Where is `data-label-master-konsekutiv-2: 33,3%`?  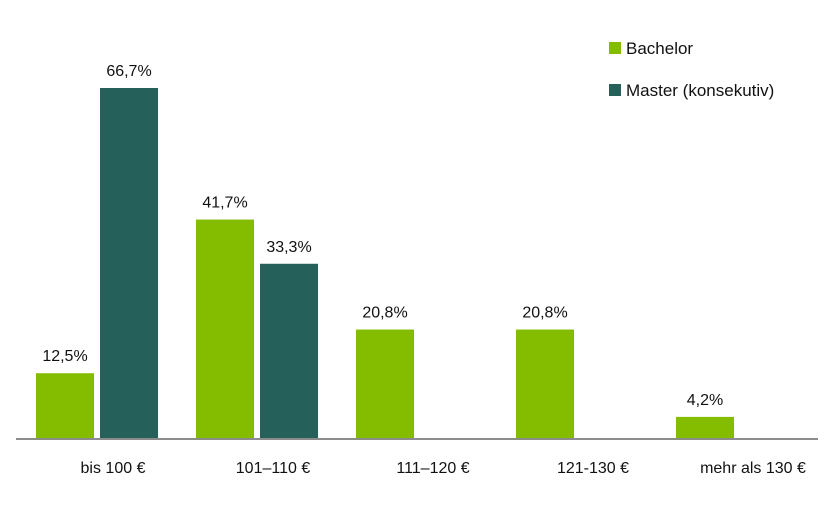 data-label-master-konsekutiv-2: 33,3% is located at coordinates (288, 247).